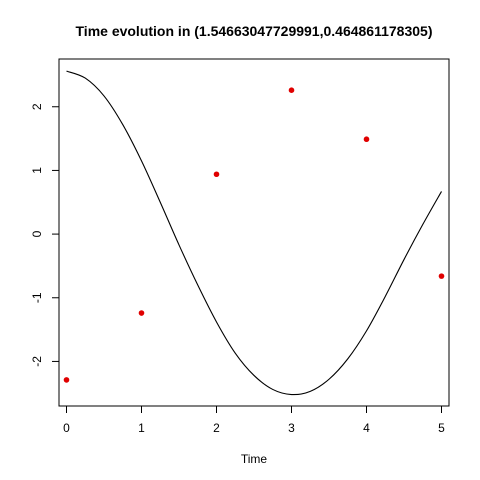  What do you see at coordinates (37, 170) in the screenshot?
I see `y-tick-label: 1` at bounding box center [37, 170].